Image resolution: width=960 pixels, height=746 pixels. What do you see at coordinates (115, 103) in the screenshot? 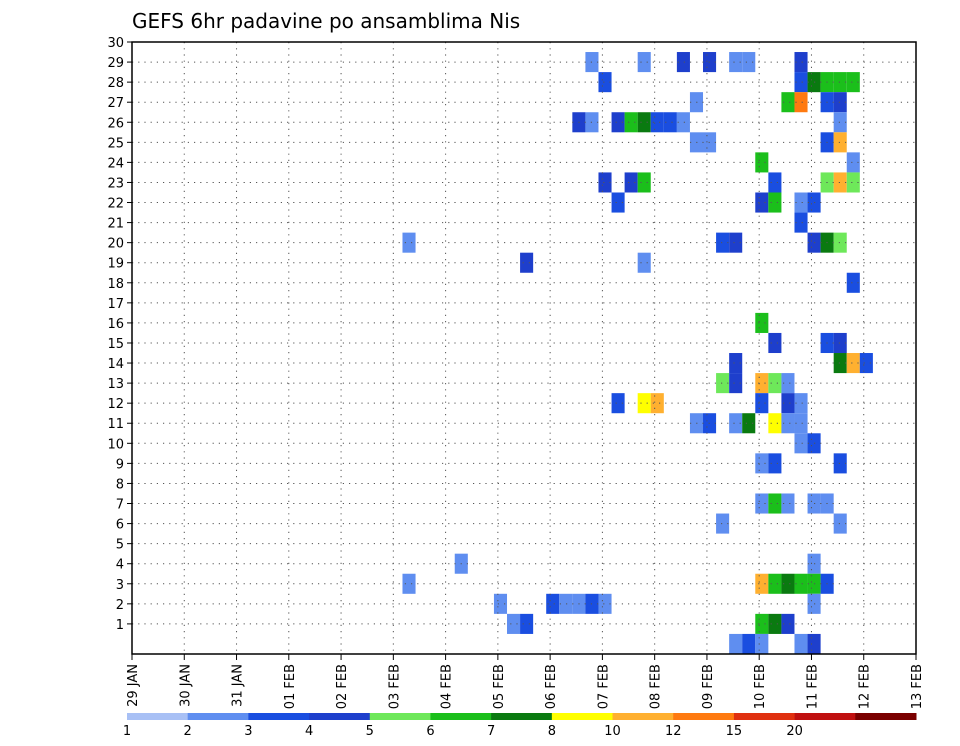
I see `y-tick-label: 27` at bounding box center [115, 103].